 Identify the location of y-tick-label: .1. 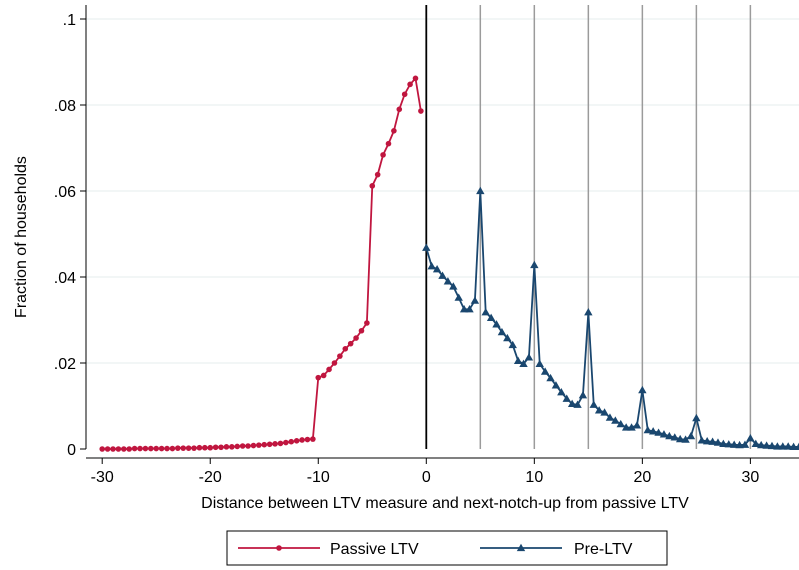
(69, 20).